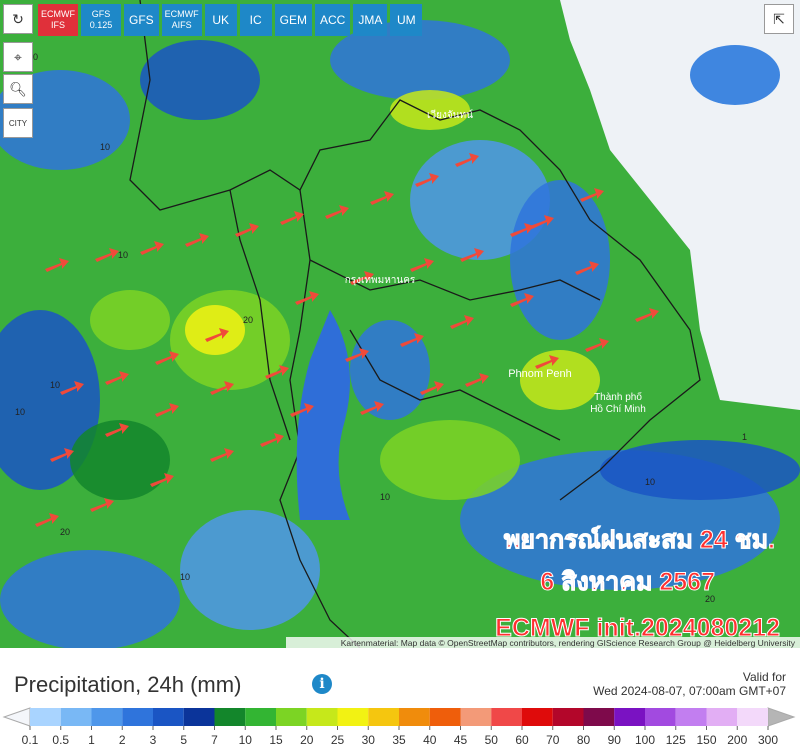  Describe the element at coordinates (522, 740) in the screenshot. I see `scale-label: 60` at that location.